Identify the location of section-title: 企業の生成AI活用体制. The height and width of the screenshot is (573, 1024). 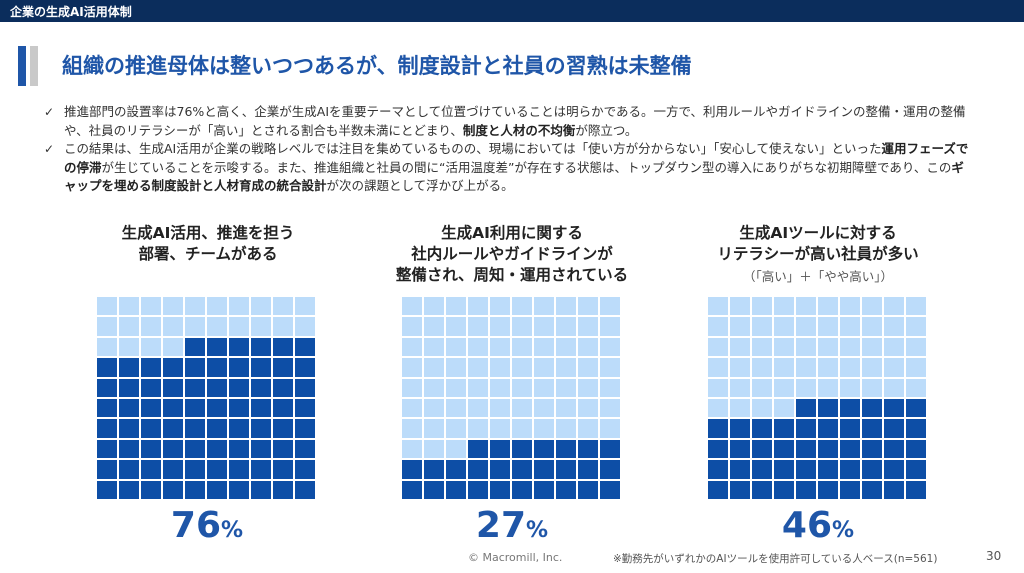
(71, 12).